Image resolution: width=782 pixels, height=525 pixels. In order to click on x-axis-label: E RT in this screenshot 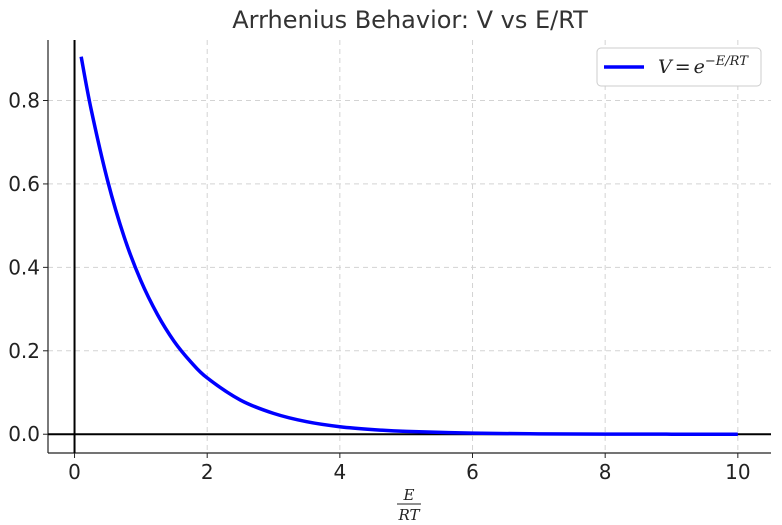, I will do `click(409, 505)`.